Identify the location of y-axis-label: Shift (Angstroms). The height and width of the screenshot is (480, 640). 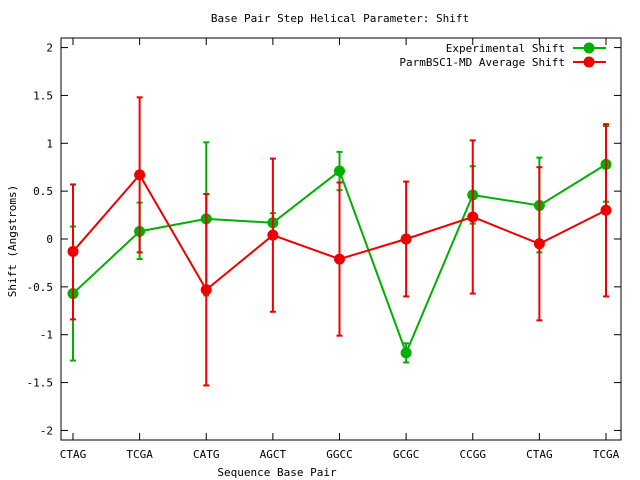
(12, 241).